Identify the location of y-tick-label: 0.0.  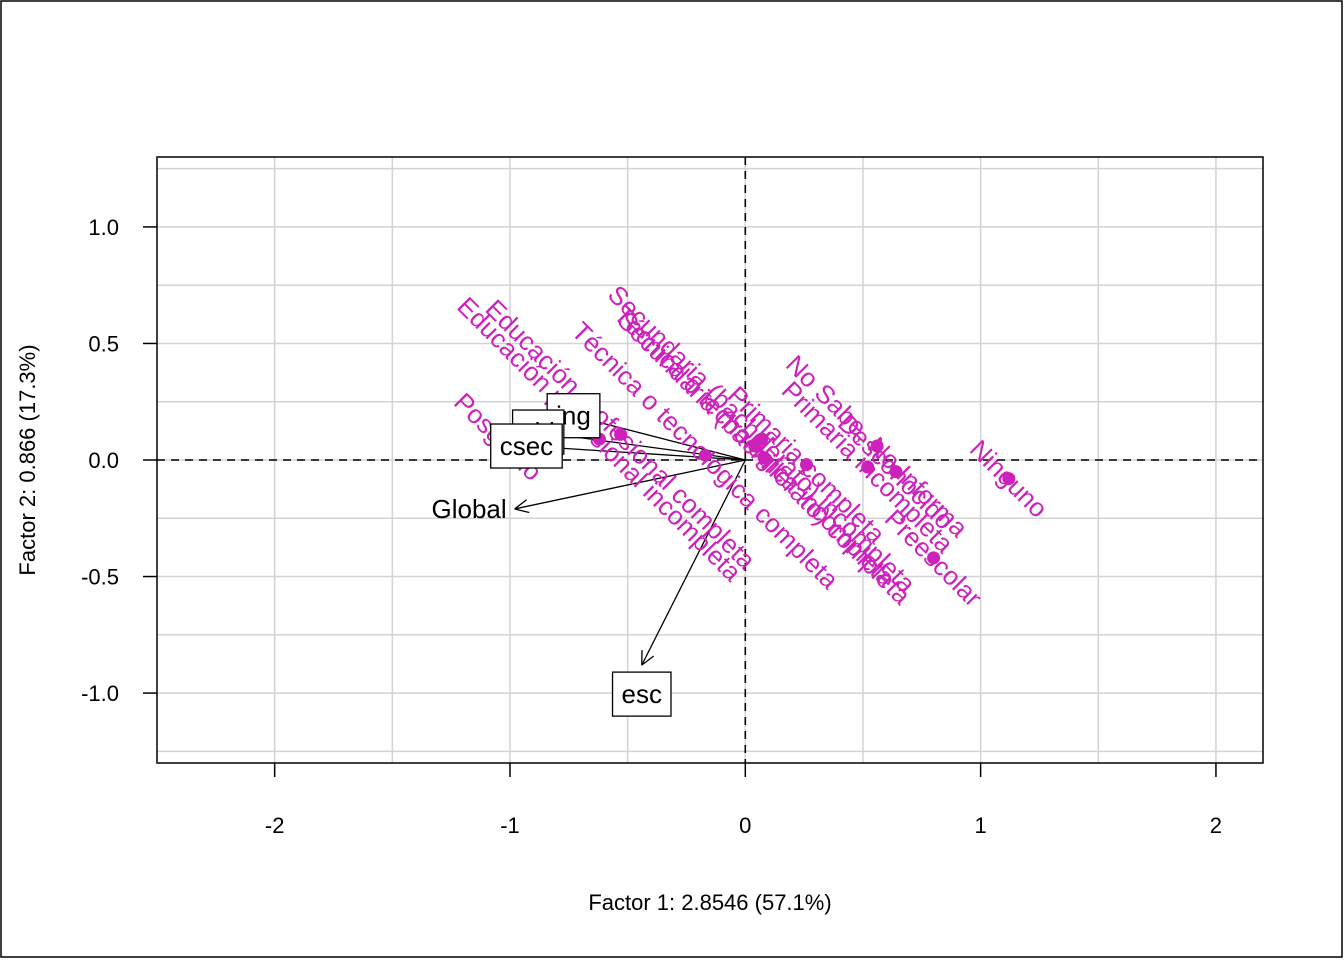
(103, 460).